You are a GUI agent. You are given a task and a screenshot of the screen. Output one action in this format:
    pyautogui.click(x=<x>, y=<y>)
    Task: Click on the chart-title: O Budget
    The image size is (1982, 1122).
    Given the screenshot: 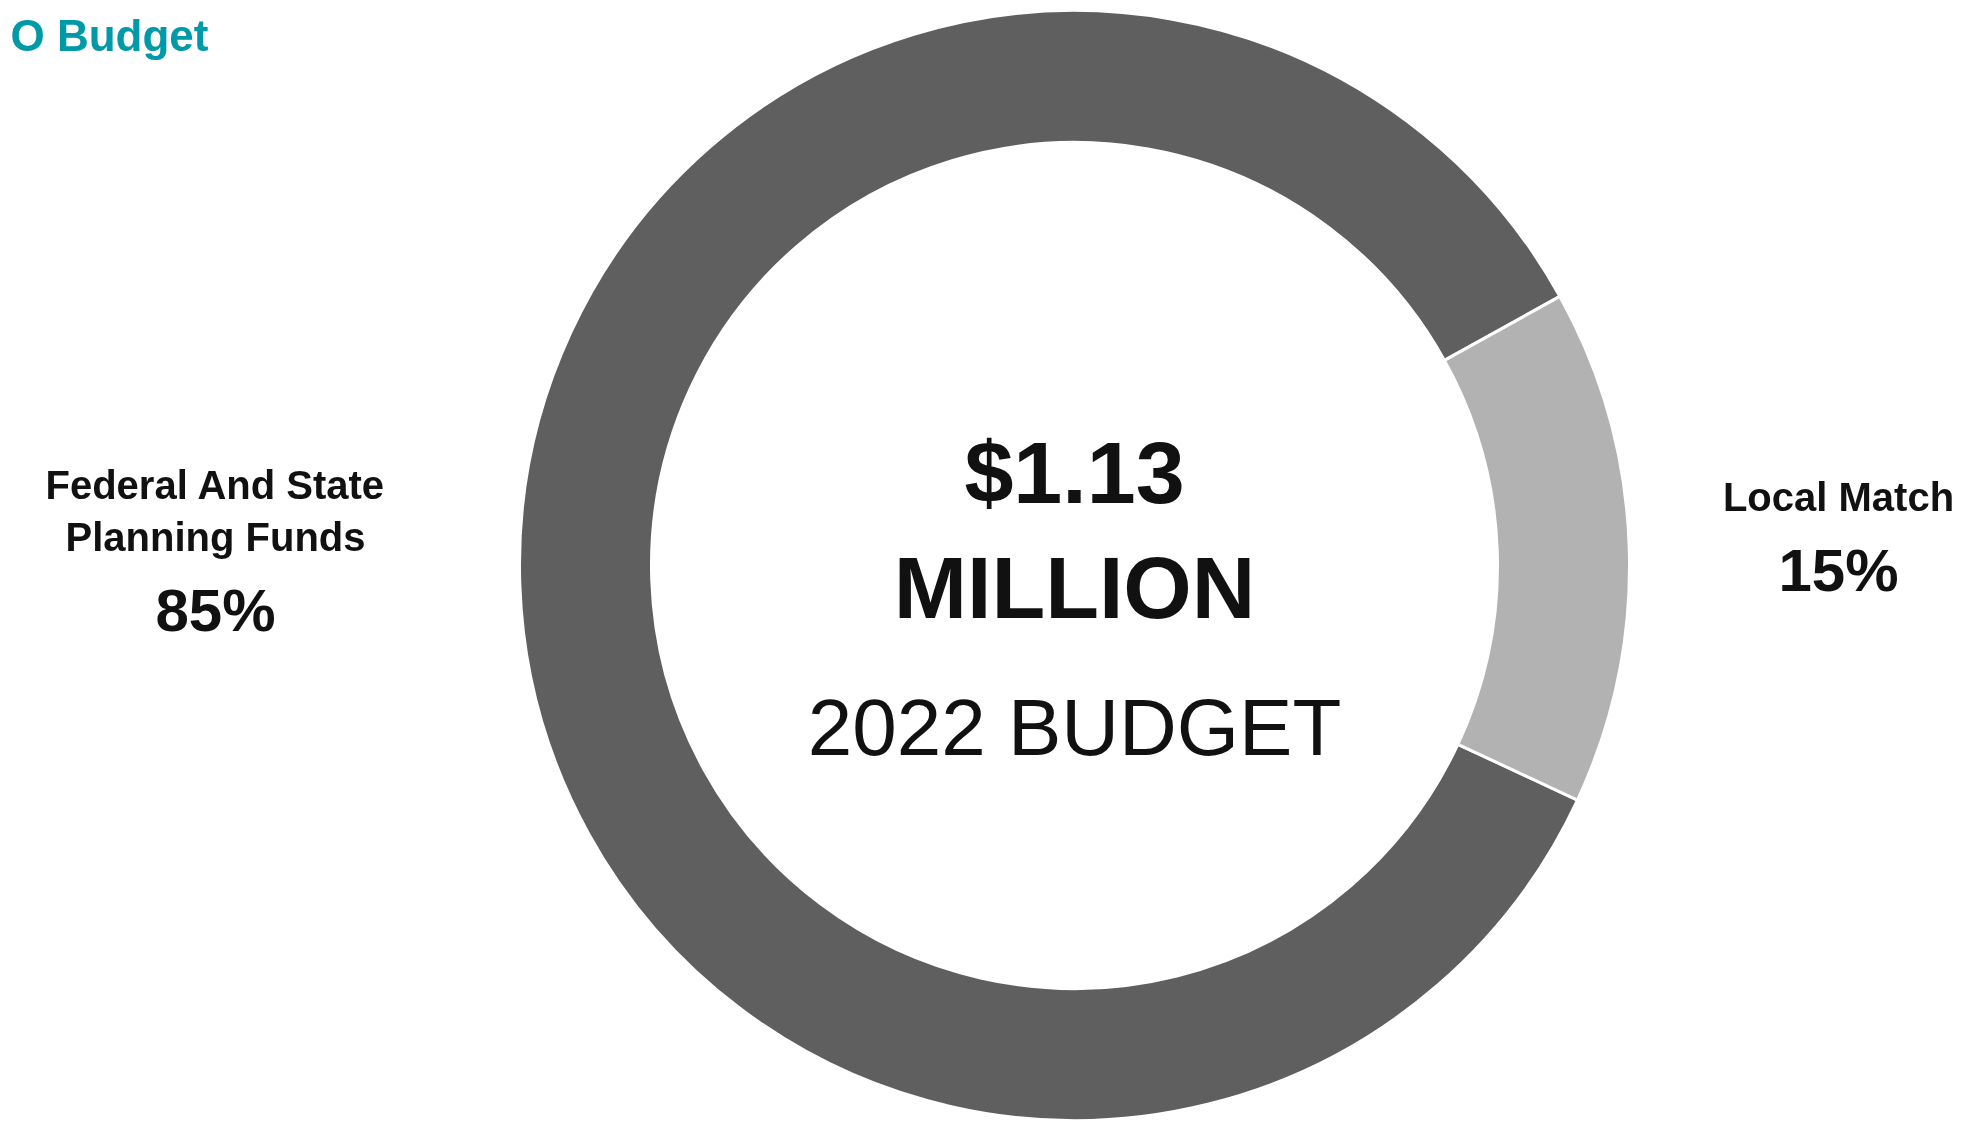 What is the action you would take?
    pyautogui.click(x=109, y=35)
    